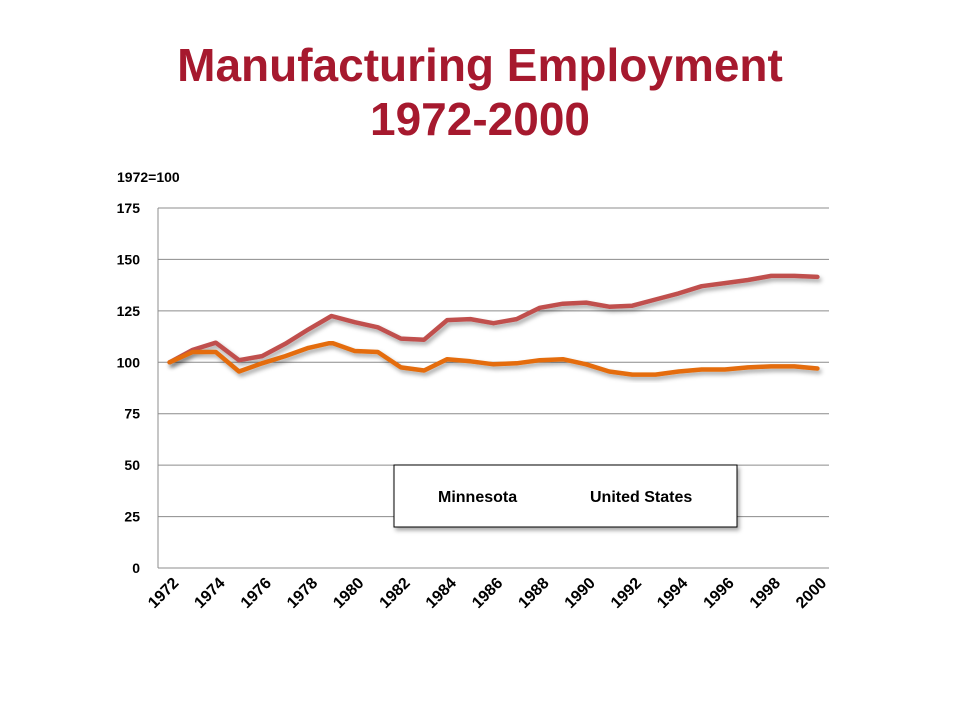 The height and width of the screenshot is (720, 960). I want to click on chart-subtitle: 1972-2000, so click(480, 119).